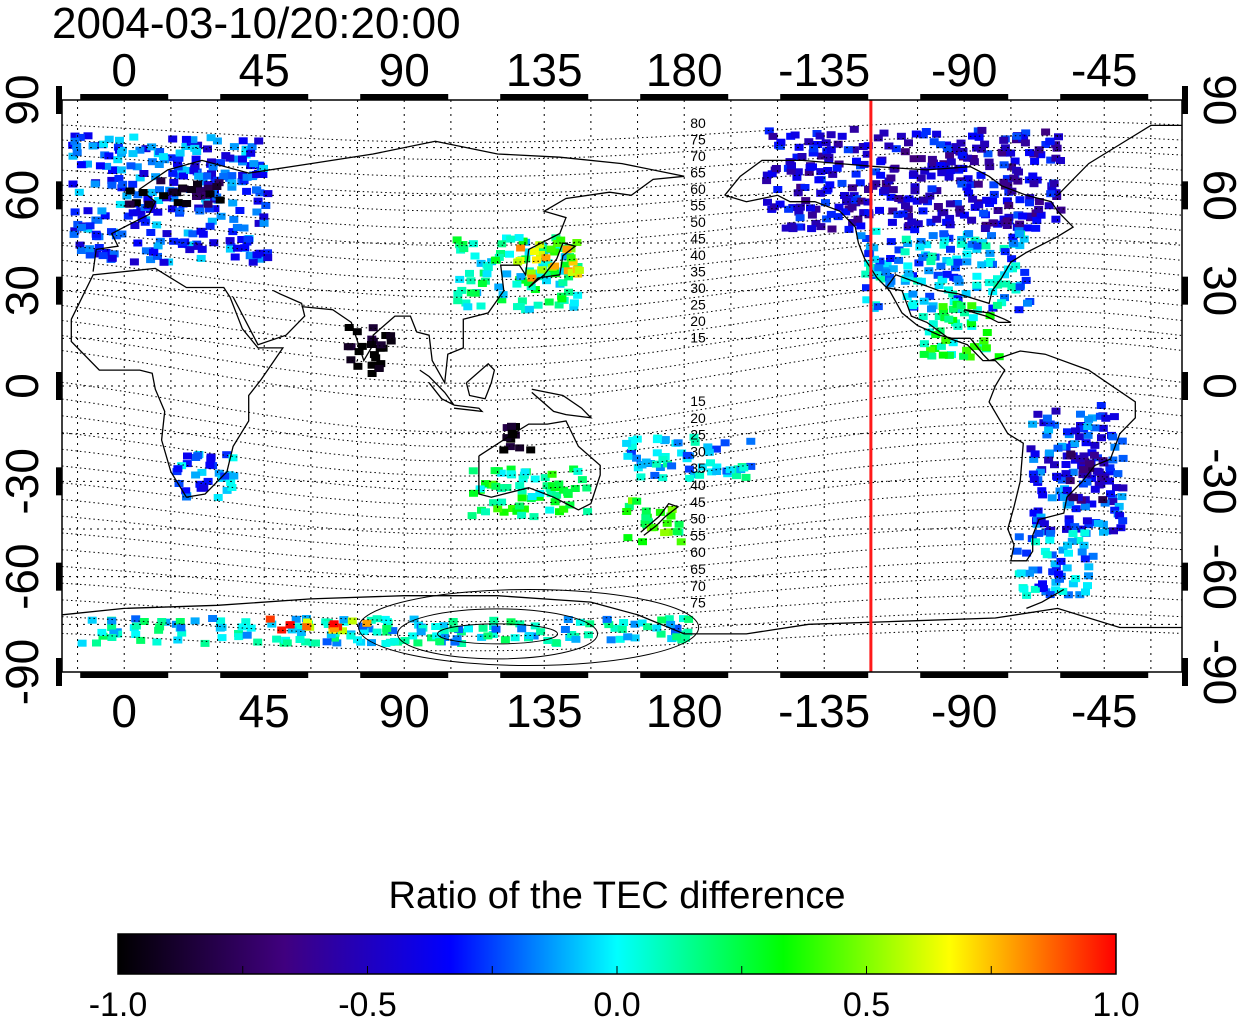 This screenshot has width=1240, height=1024. Describe the element at coordinates (698, 418) in the screenshot. I see `magnetic-latitude-label: 20` at that location.